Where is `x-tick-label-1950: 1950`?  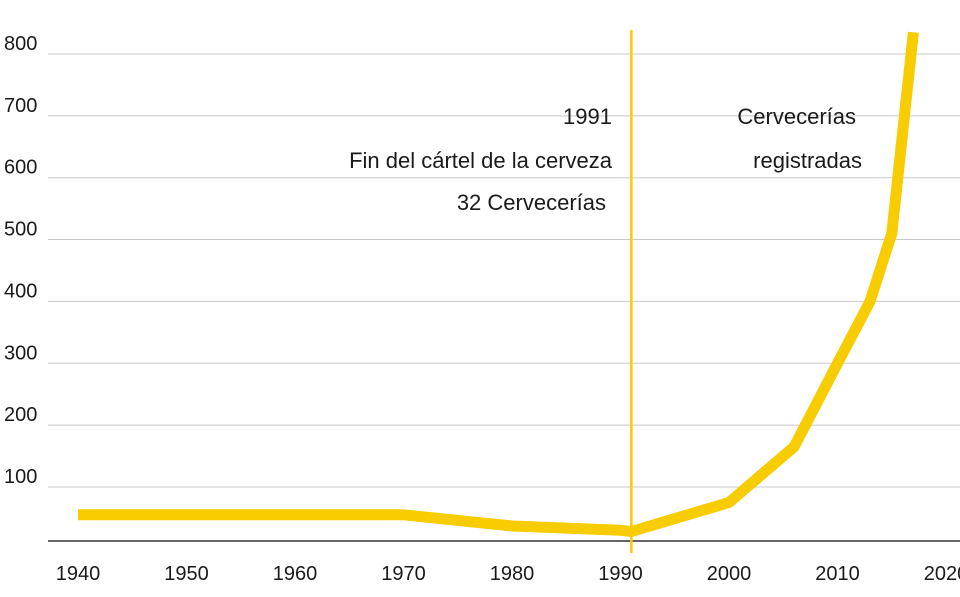 x-tick-label-1950: 1950 is located at coordinates (186, 574).